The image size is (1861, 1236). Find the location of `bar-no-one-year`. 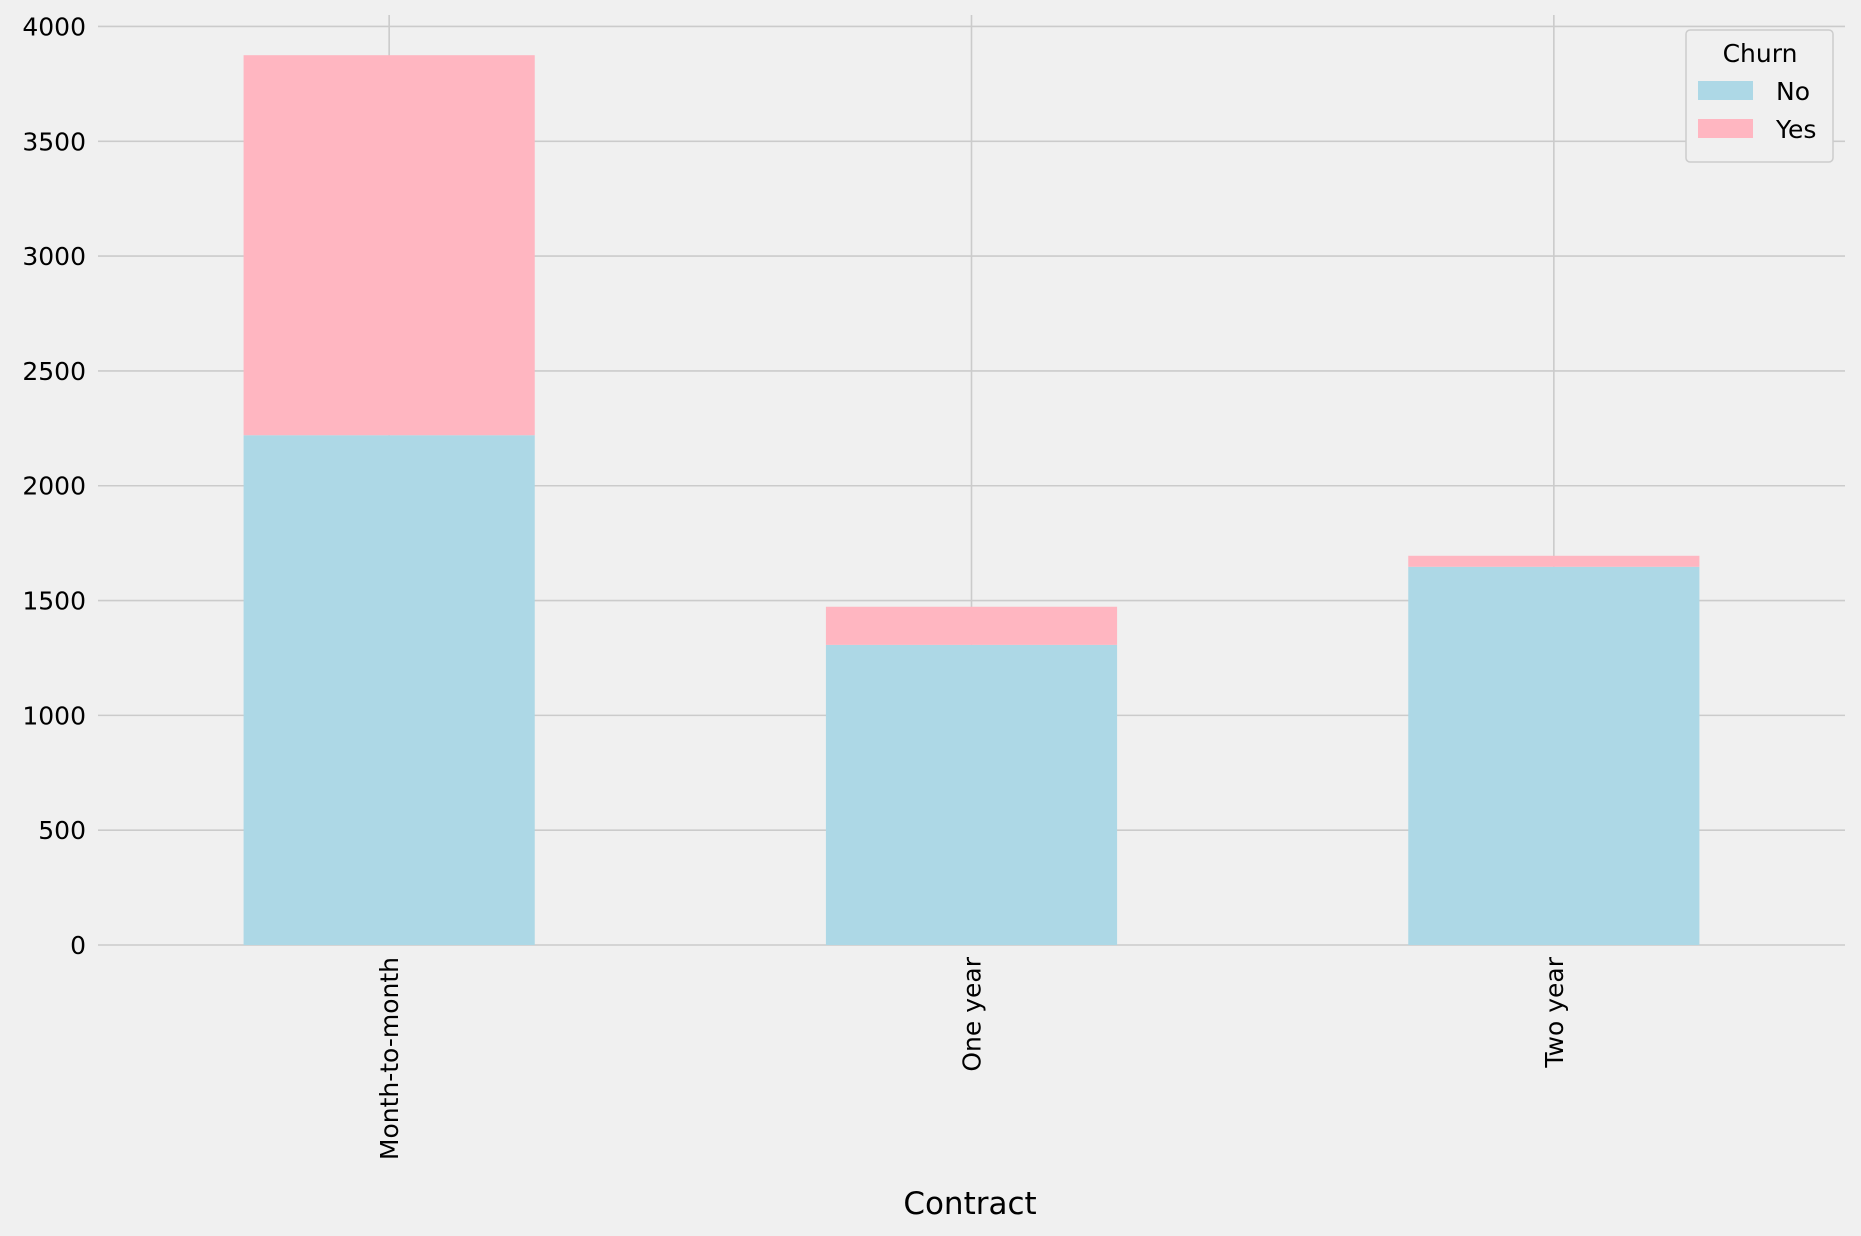

bar-no-one-year is located at coordinates (971, 794).